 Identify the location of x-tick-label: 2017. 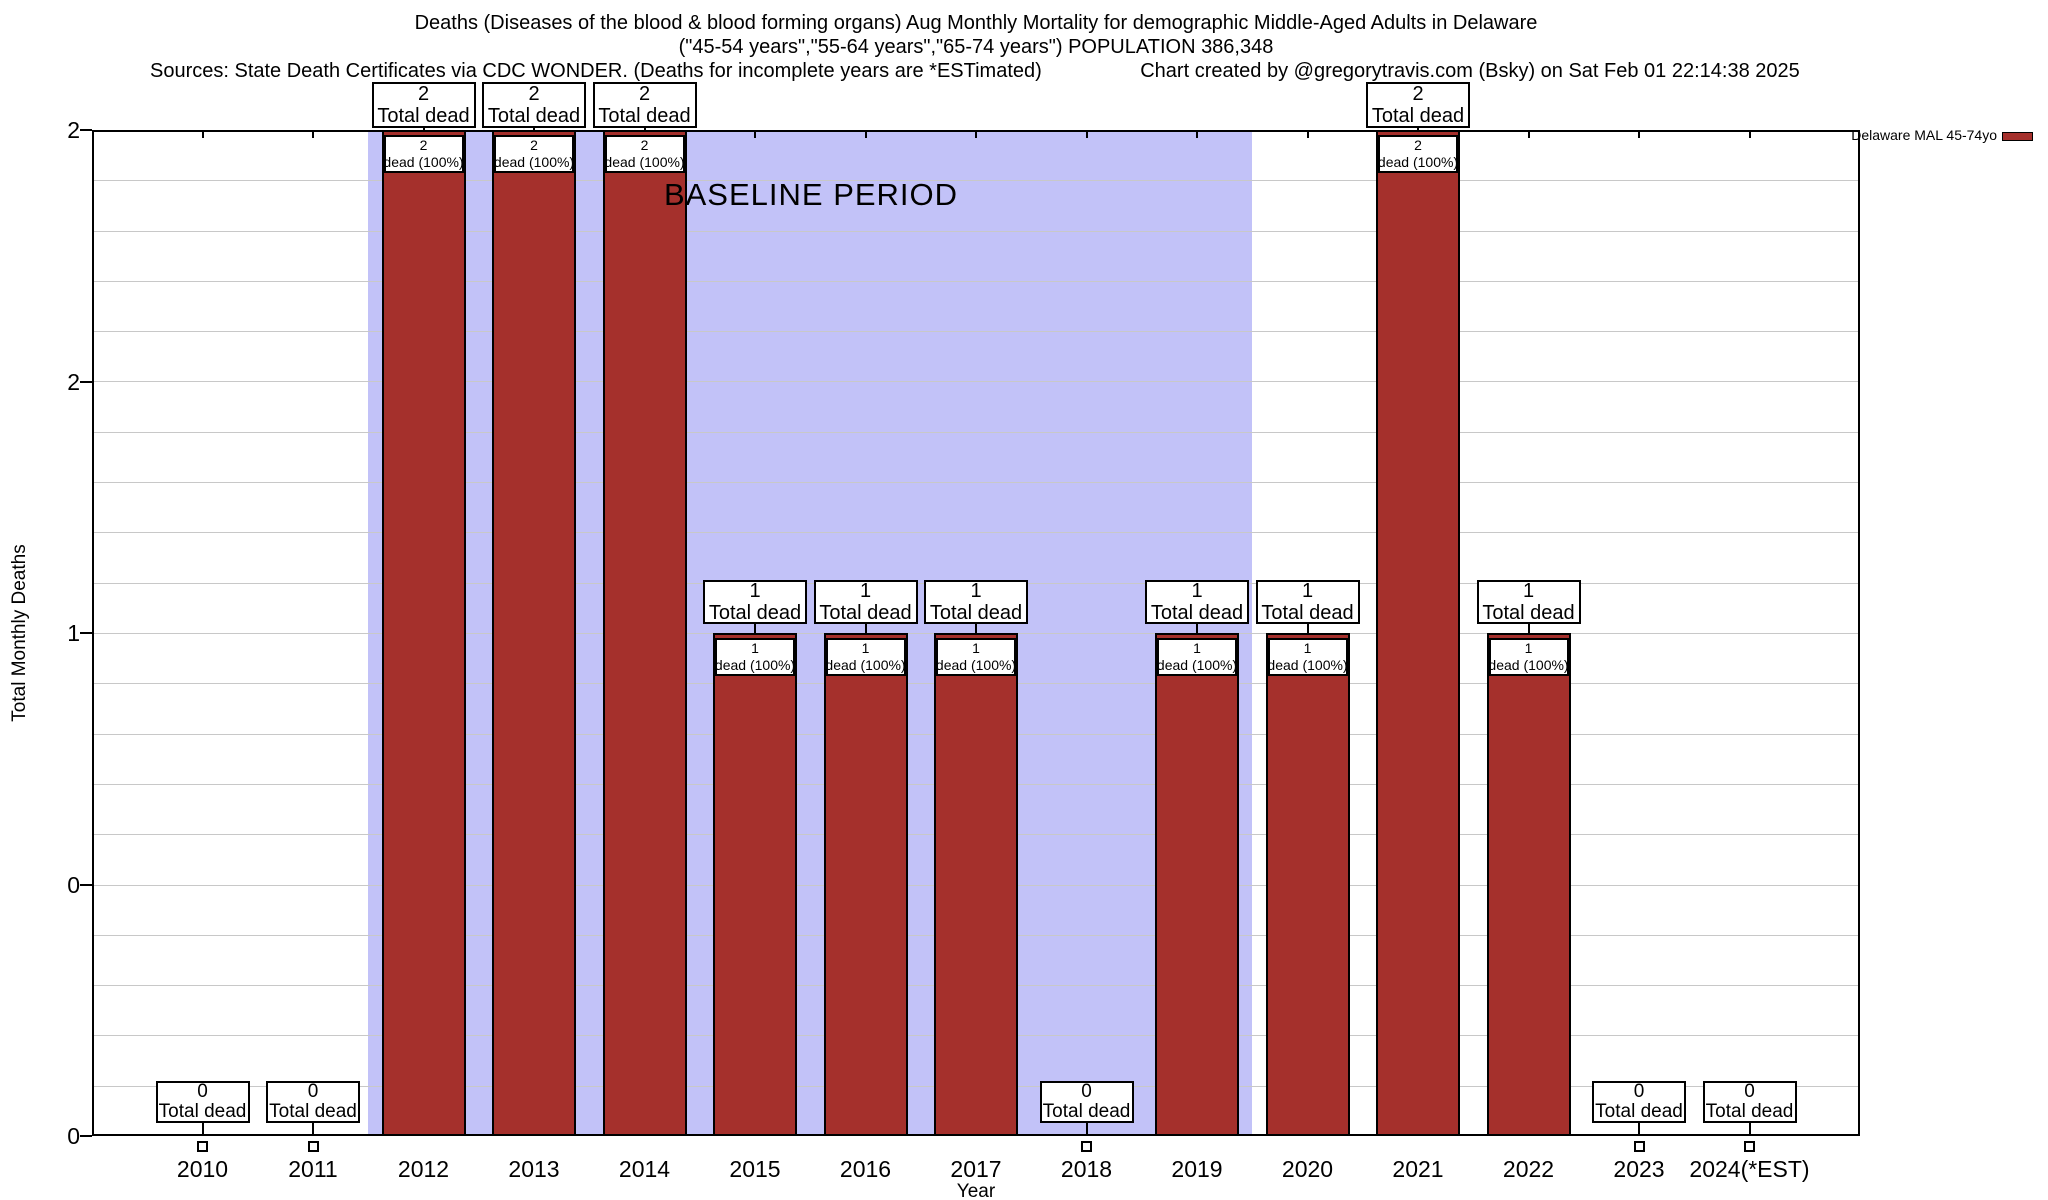
(976, 1169).